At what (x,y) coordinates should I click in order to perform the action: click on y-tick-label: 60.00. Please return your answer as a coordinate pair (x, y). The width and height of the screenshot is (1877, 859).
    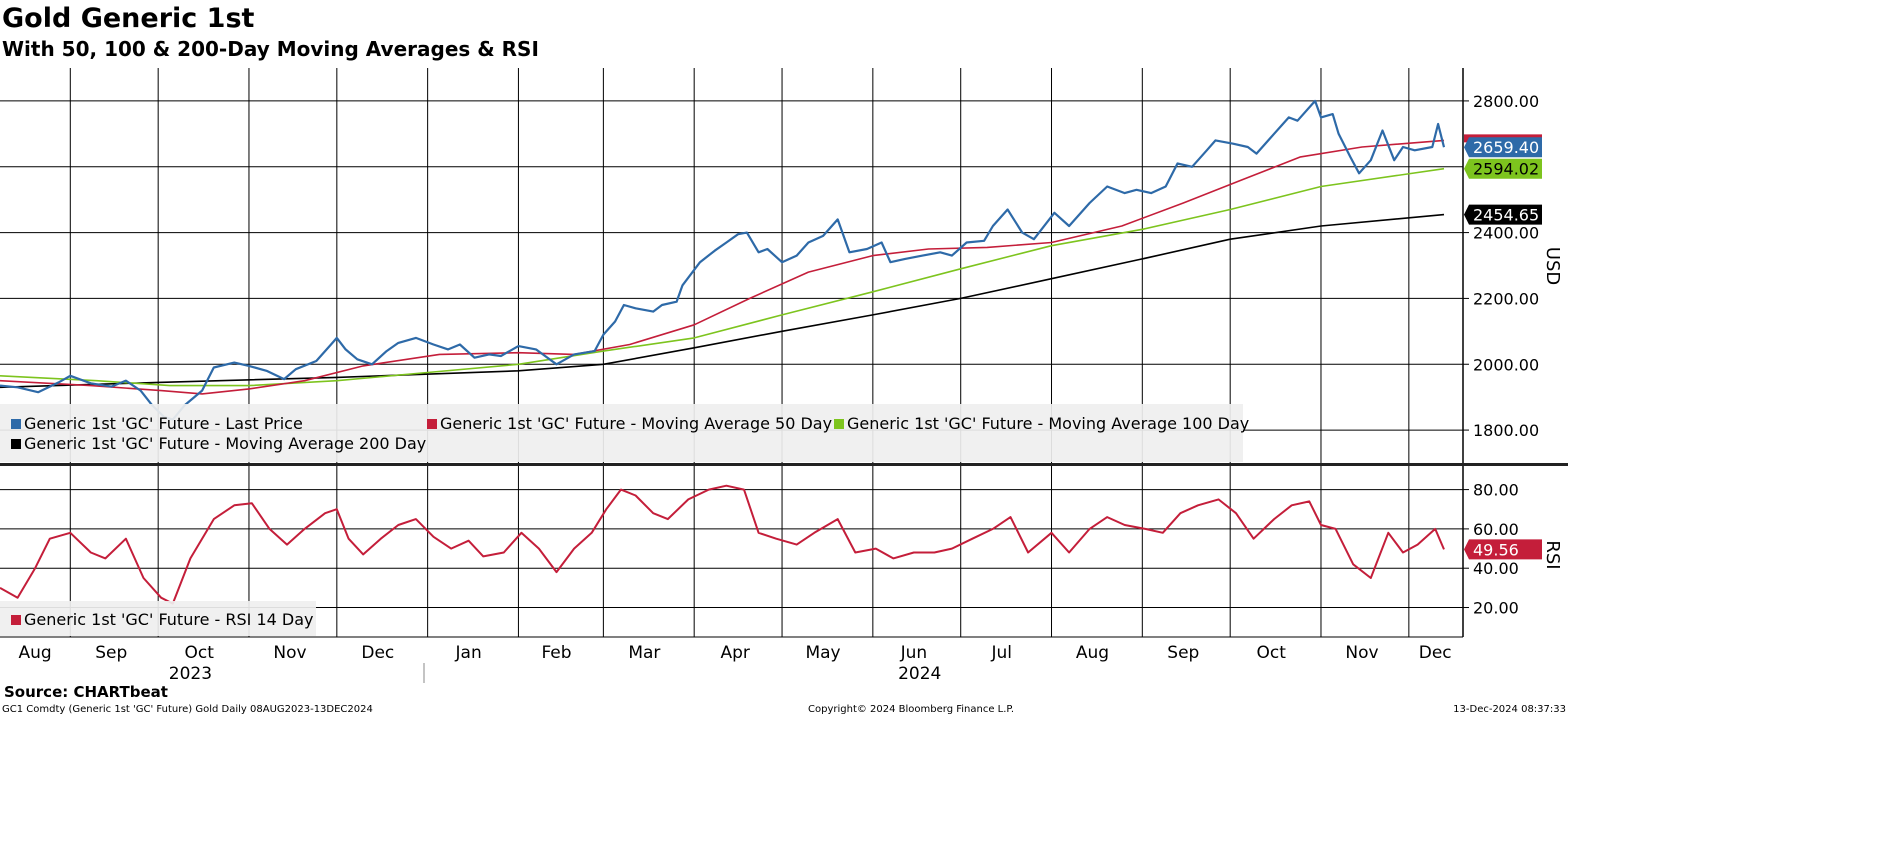
    Looking at the image, I should click on (1496, 529).